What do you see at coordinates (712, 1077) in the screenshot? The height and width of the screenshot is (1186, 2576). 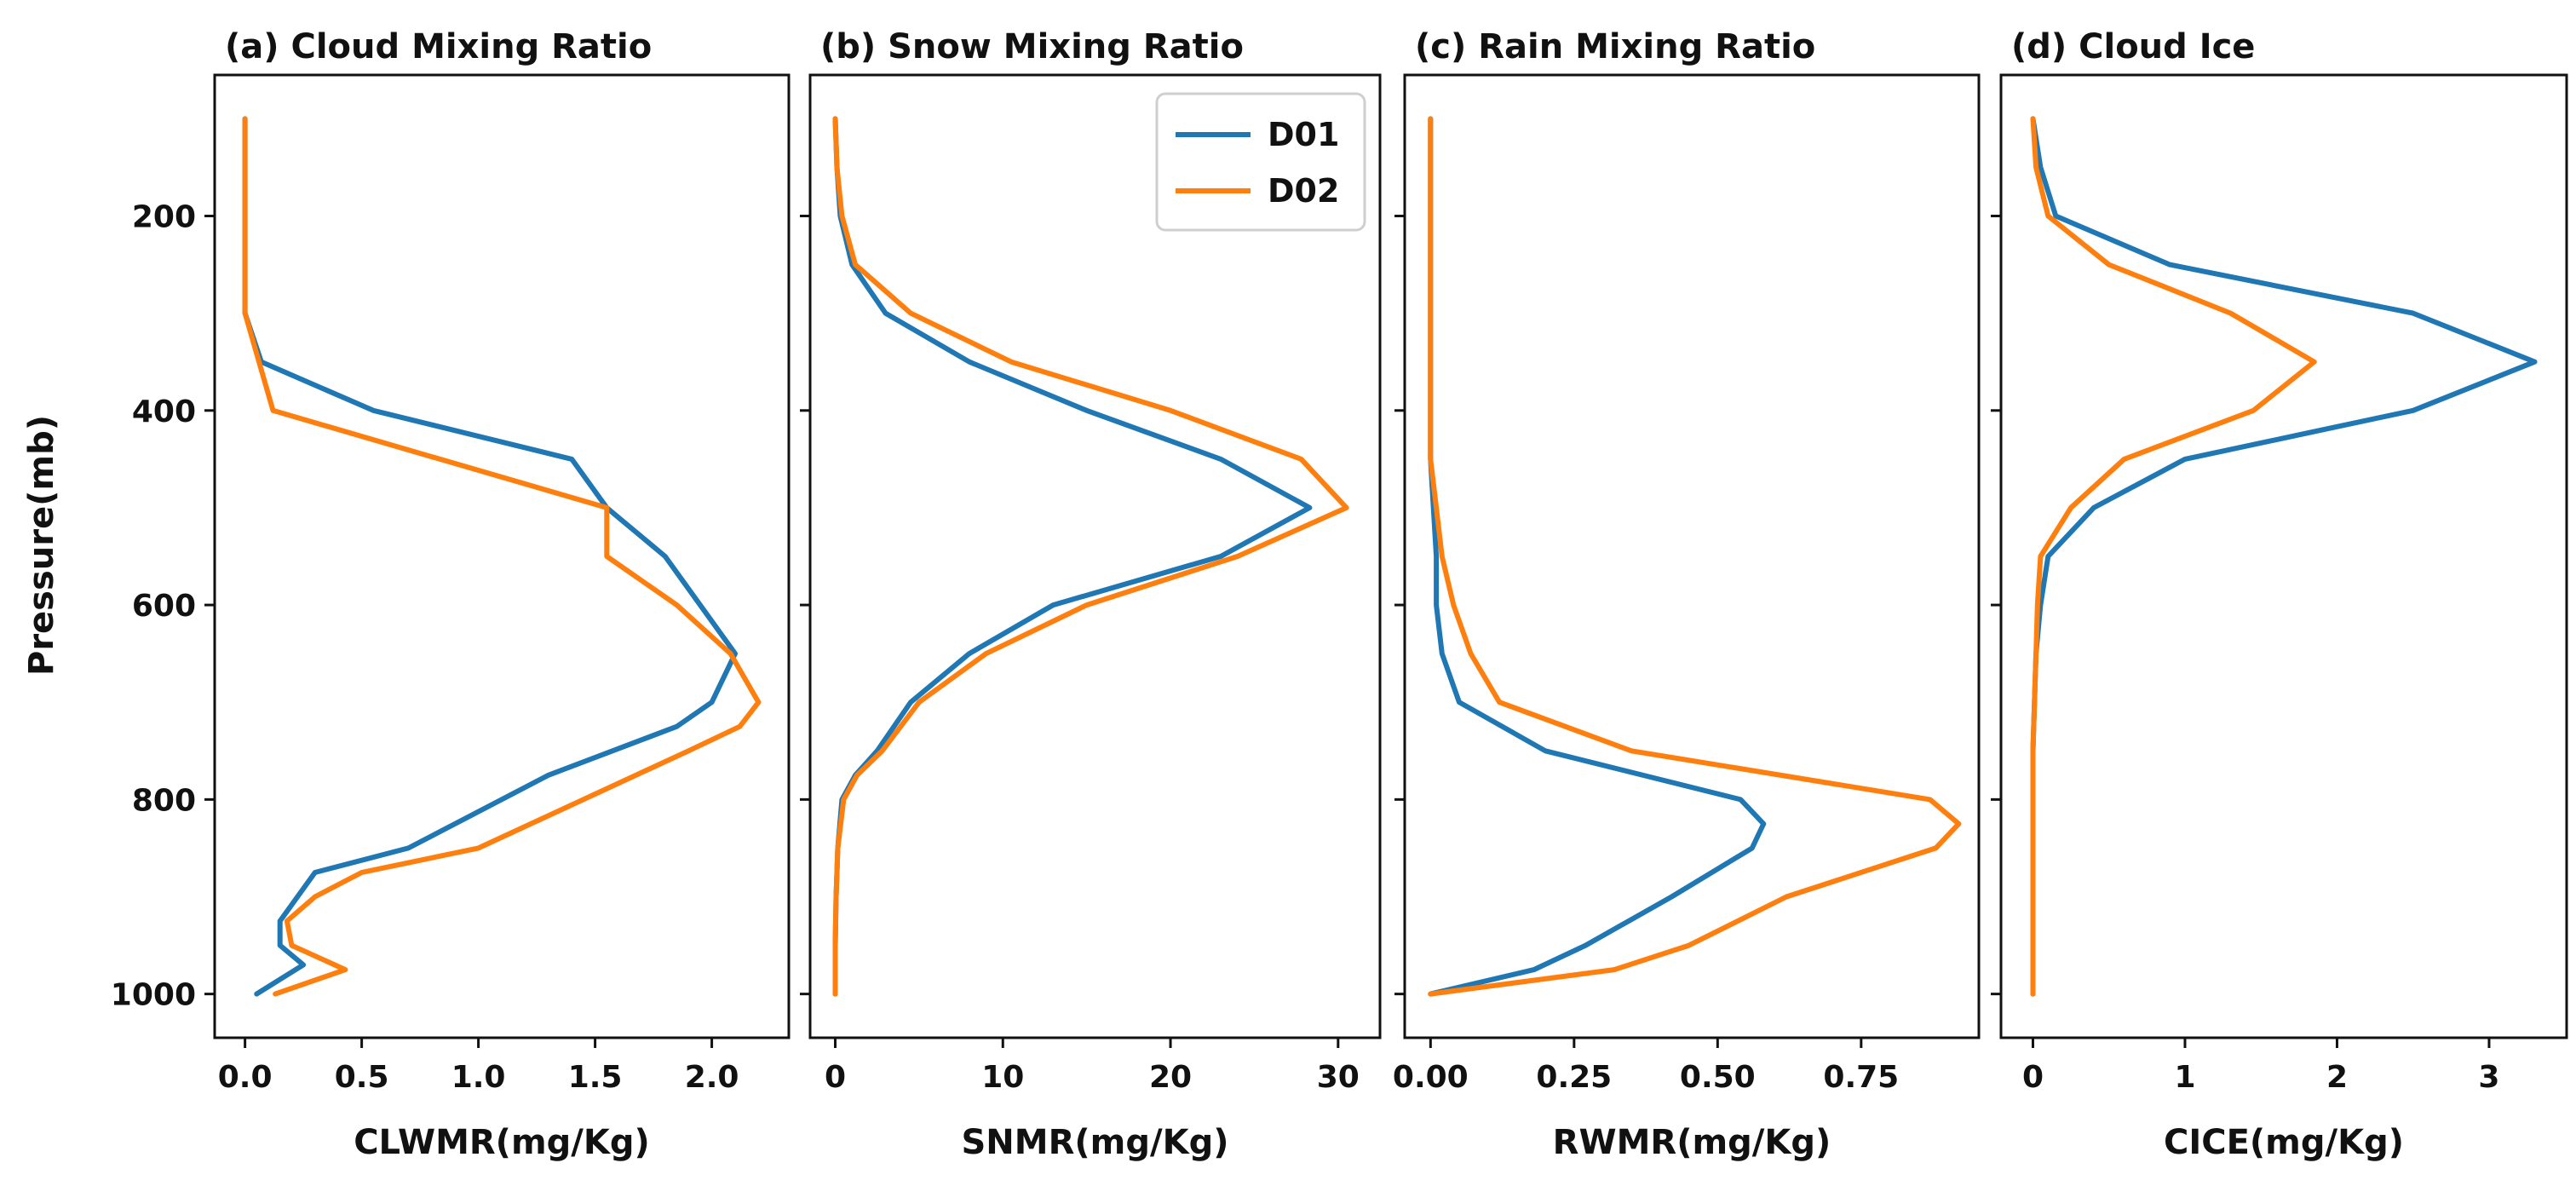 I see `x-tick-label: 2.0` at bounding box center [712, 1077].